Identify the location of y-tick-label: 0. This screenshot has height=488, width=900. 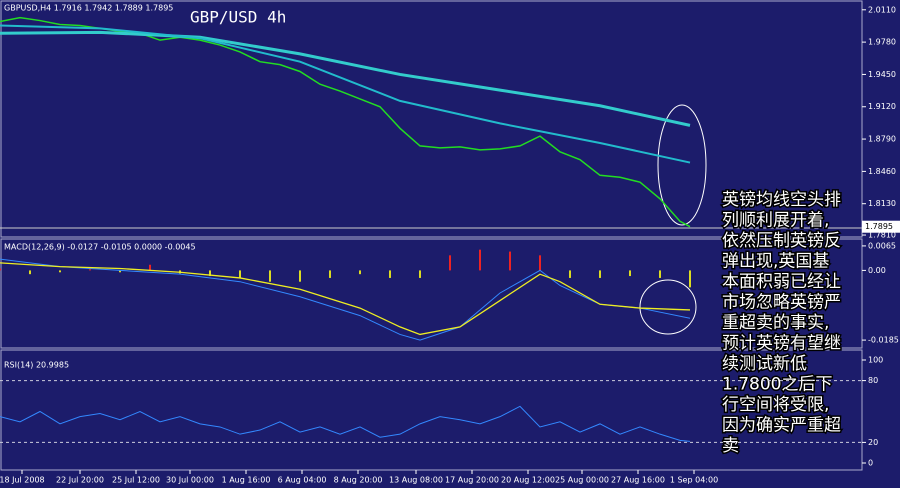
(870, 463).